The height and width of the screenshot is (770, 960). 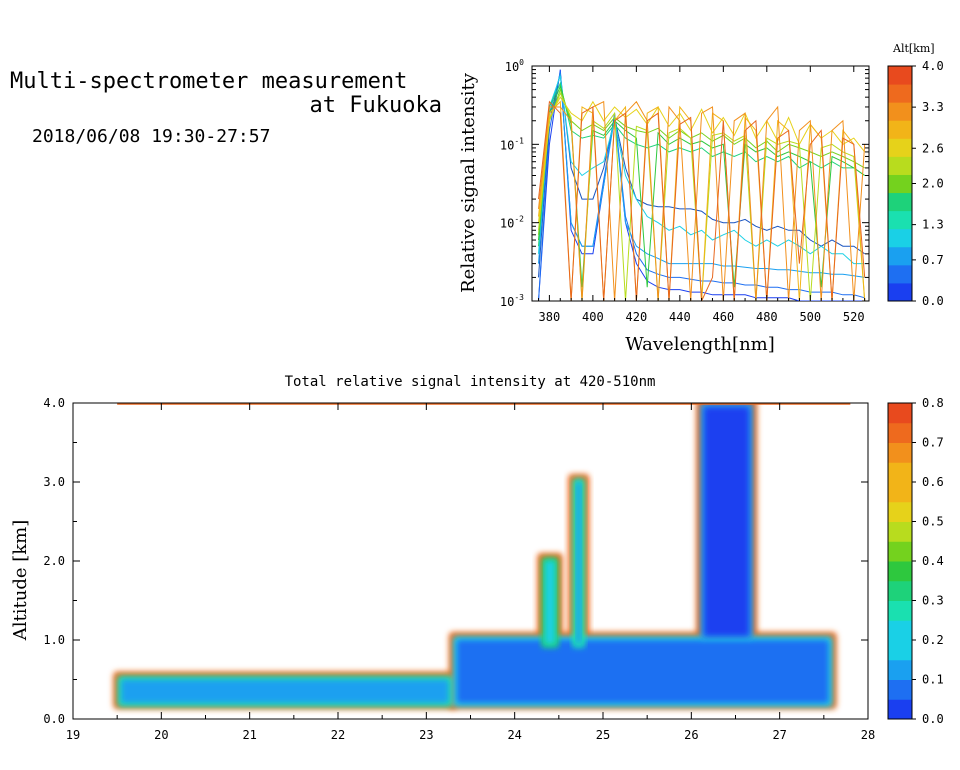 I want to click on intensity-colorbar-tick-label: 0.3, so click(x=933, y=601).